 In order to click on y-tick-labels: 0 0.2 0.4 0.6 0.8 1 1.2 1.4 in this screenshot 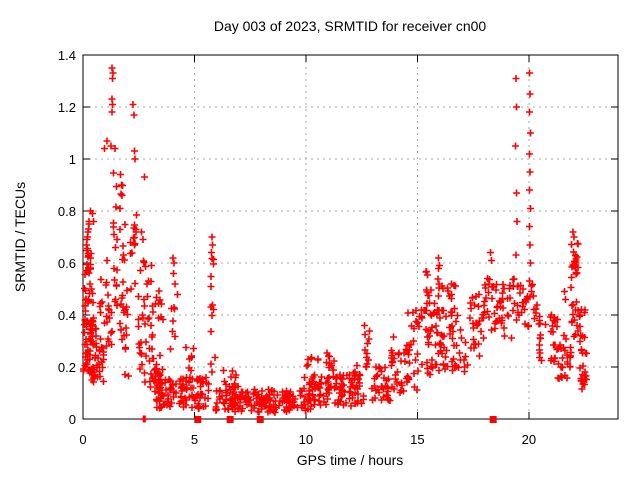, I will do `click(67, 237)`.